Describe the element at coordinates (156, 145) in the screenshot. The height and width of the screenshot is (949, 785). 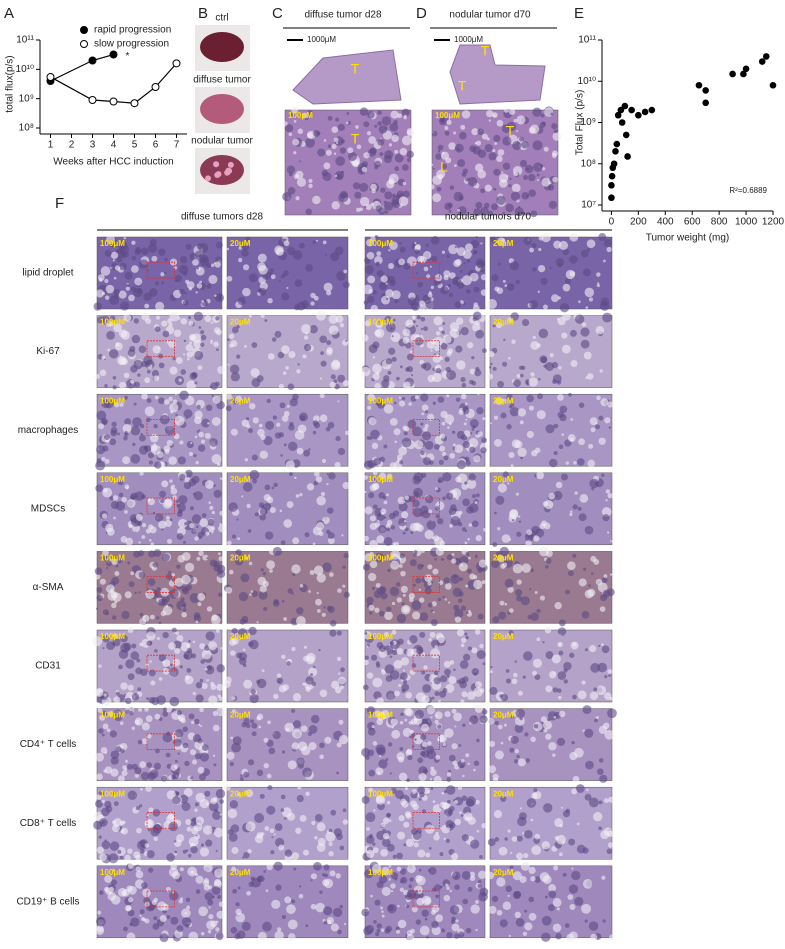
I see `x-tick-label: 6` at that location.